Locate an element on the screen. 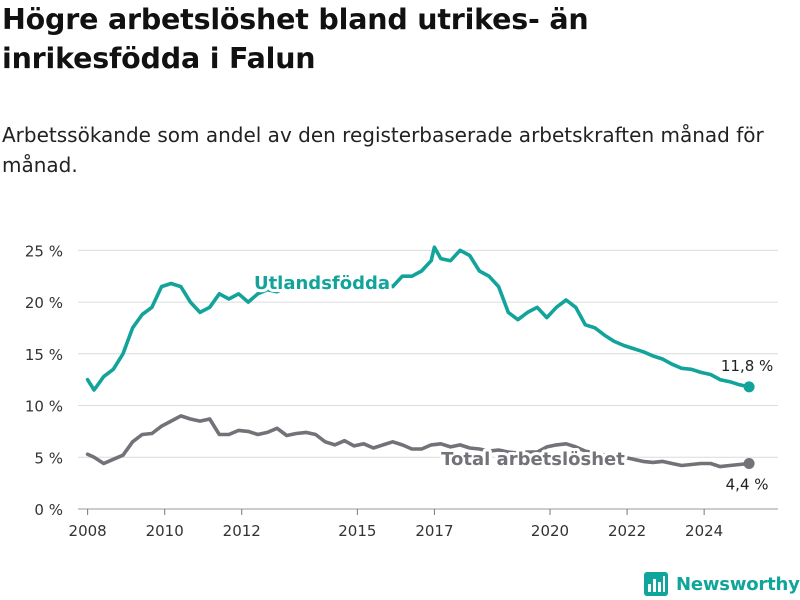  series-label-utlandsfodda: Utlandsfödda is located at coordinates (322, 283).